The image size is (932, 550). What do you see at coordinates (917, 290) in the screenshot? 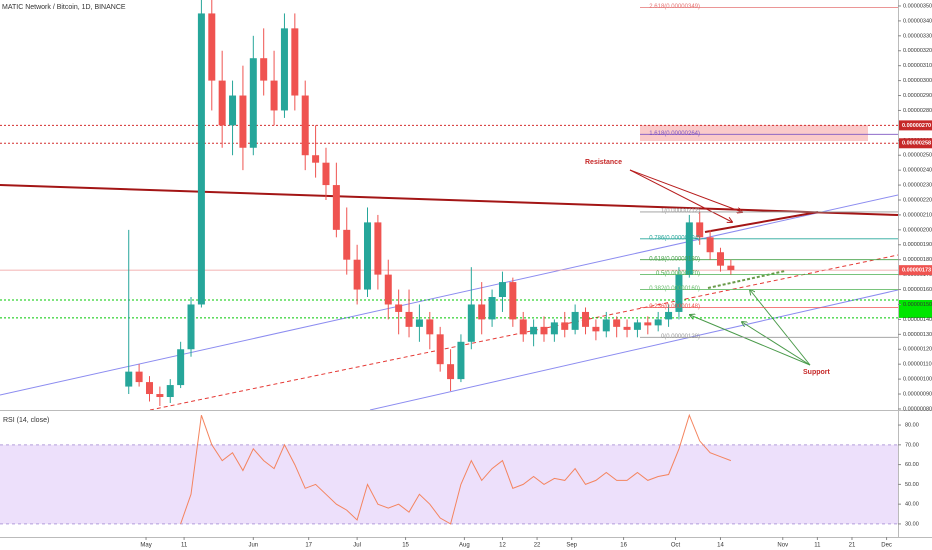
I see `y-tick-label: 0.00000160` at bounding box center [917, 290].